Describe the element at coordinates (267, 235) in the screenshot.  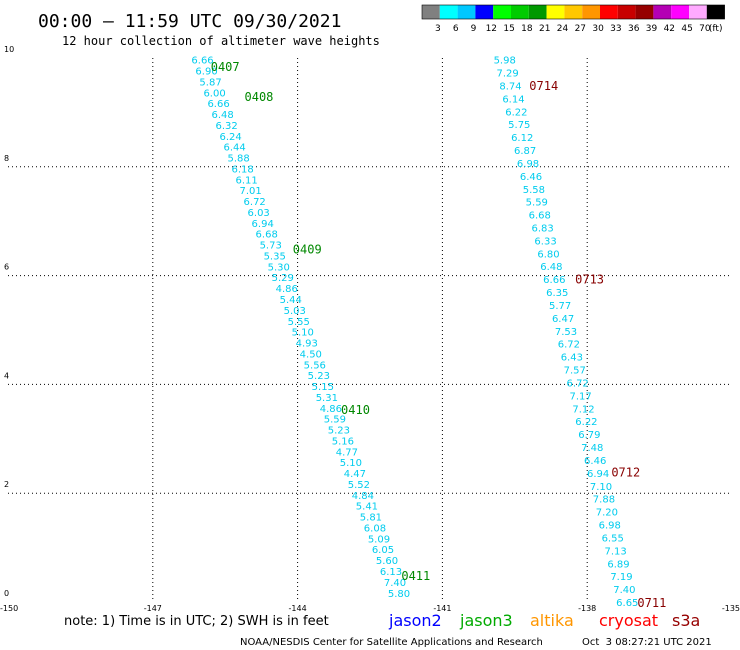
I see `swh-value-label: 6.68` at that location.